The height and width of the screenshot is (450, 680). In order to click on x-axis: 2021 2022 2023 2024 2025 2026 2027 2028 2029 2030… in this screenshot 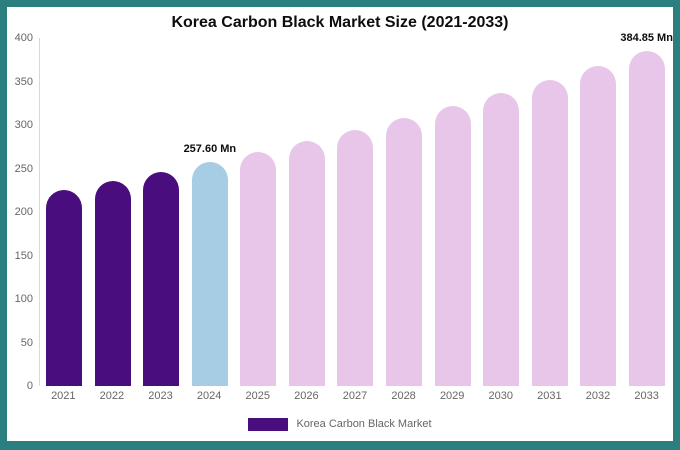, I will do `click(355, 396)`.